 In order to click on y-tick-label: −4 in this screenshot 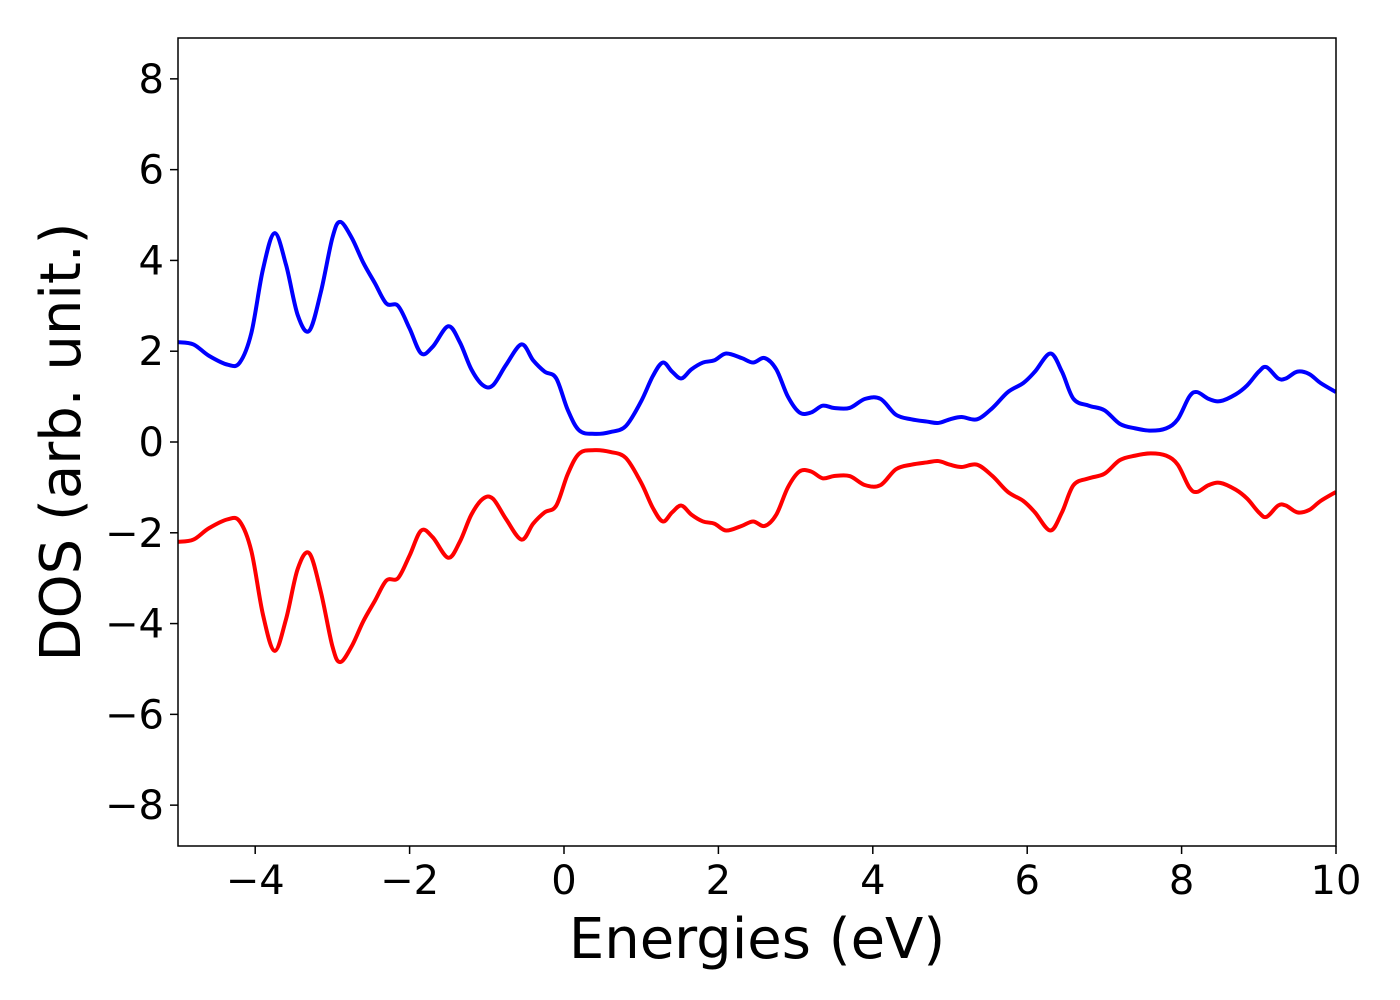, I will do `click(134, 625)`.